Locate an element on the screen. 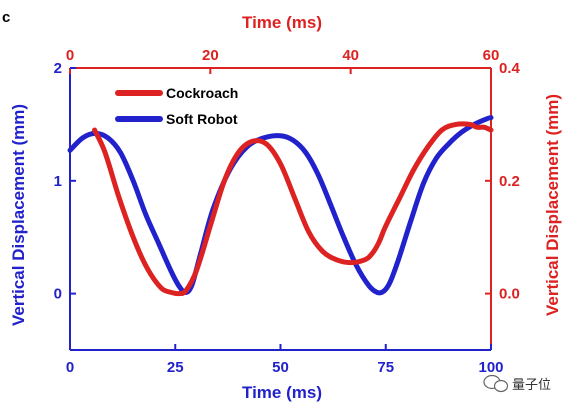 Image resolution: width=571 pixels, height=407 pixels. bottom-tick-label: 25 is located at coordinates (175, 367).